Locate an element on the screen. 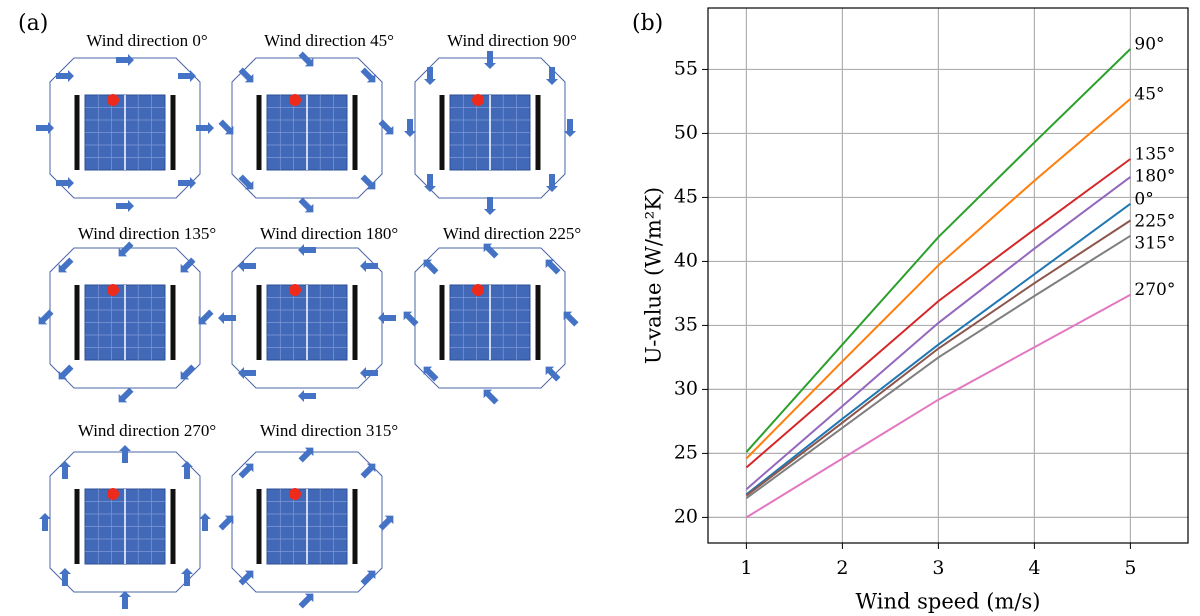 Image resolution: width=1200 pixels, height=616 pixels. y-axis-label: U-value (W/m²K) is located at coordinates (654, 275).